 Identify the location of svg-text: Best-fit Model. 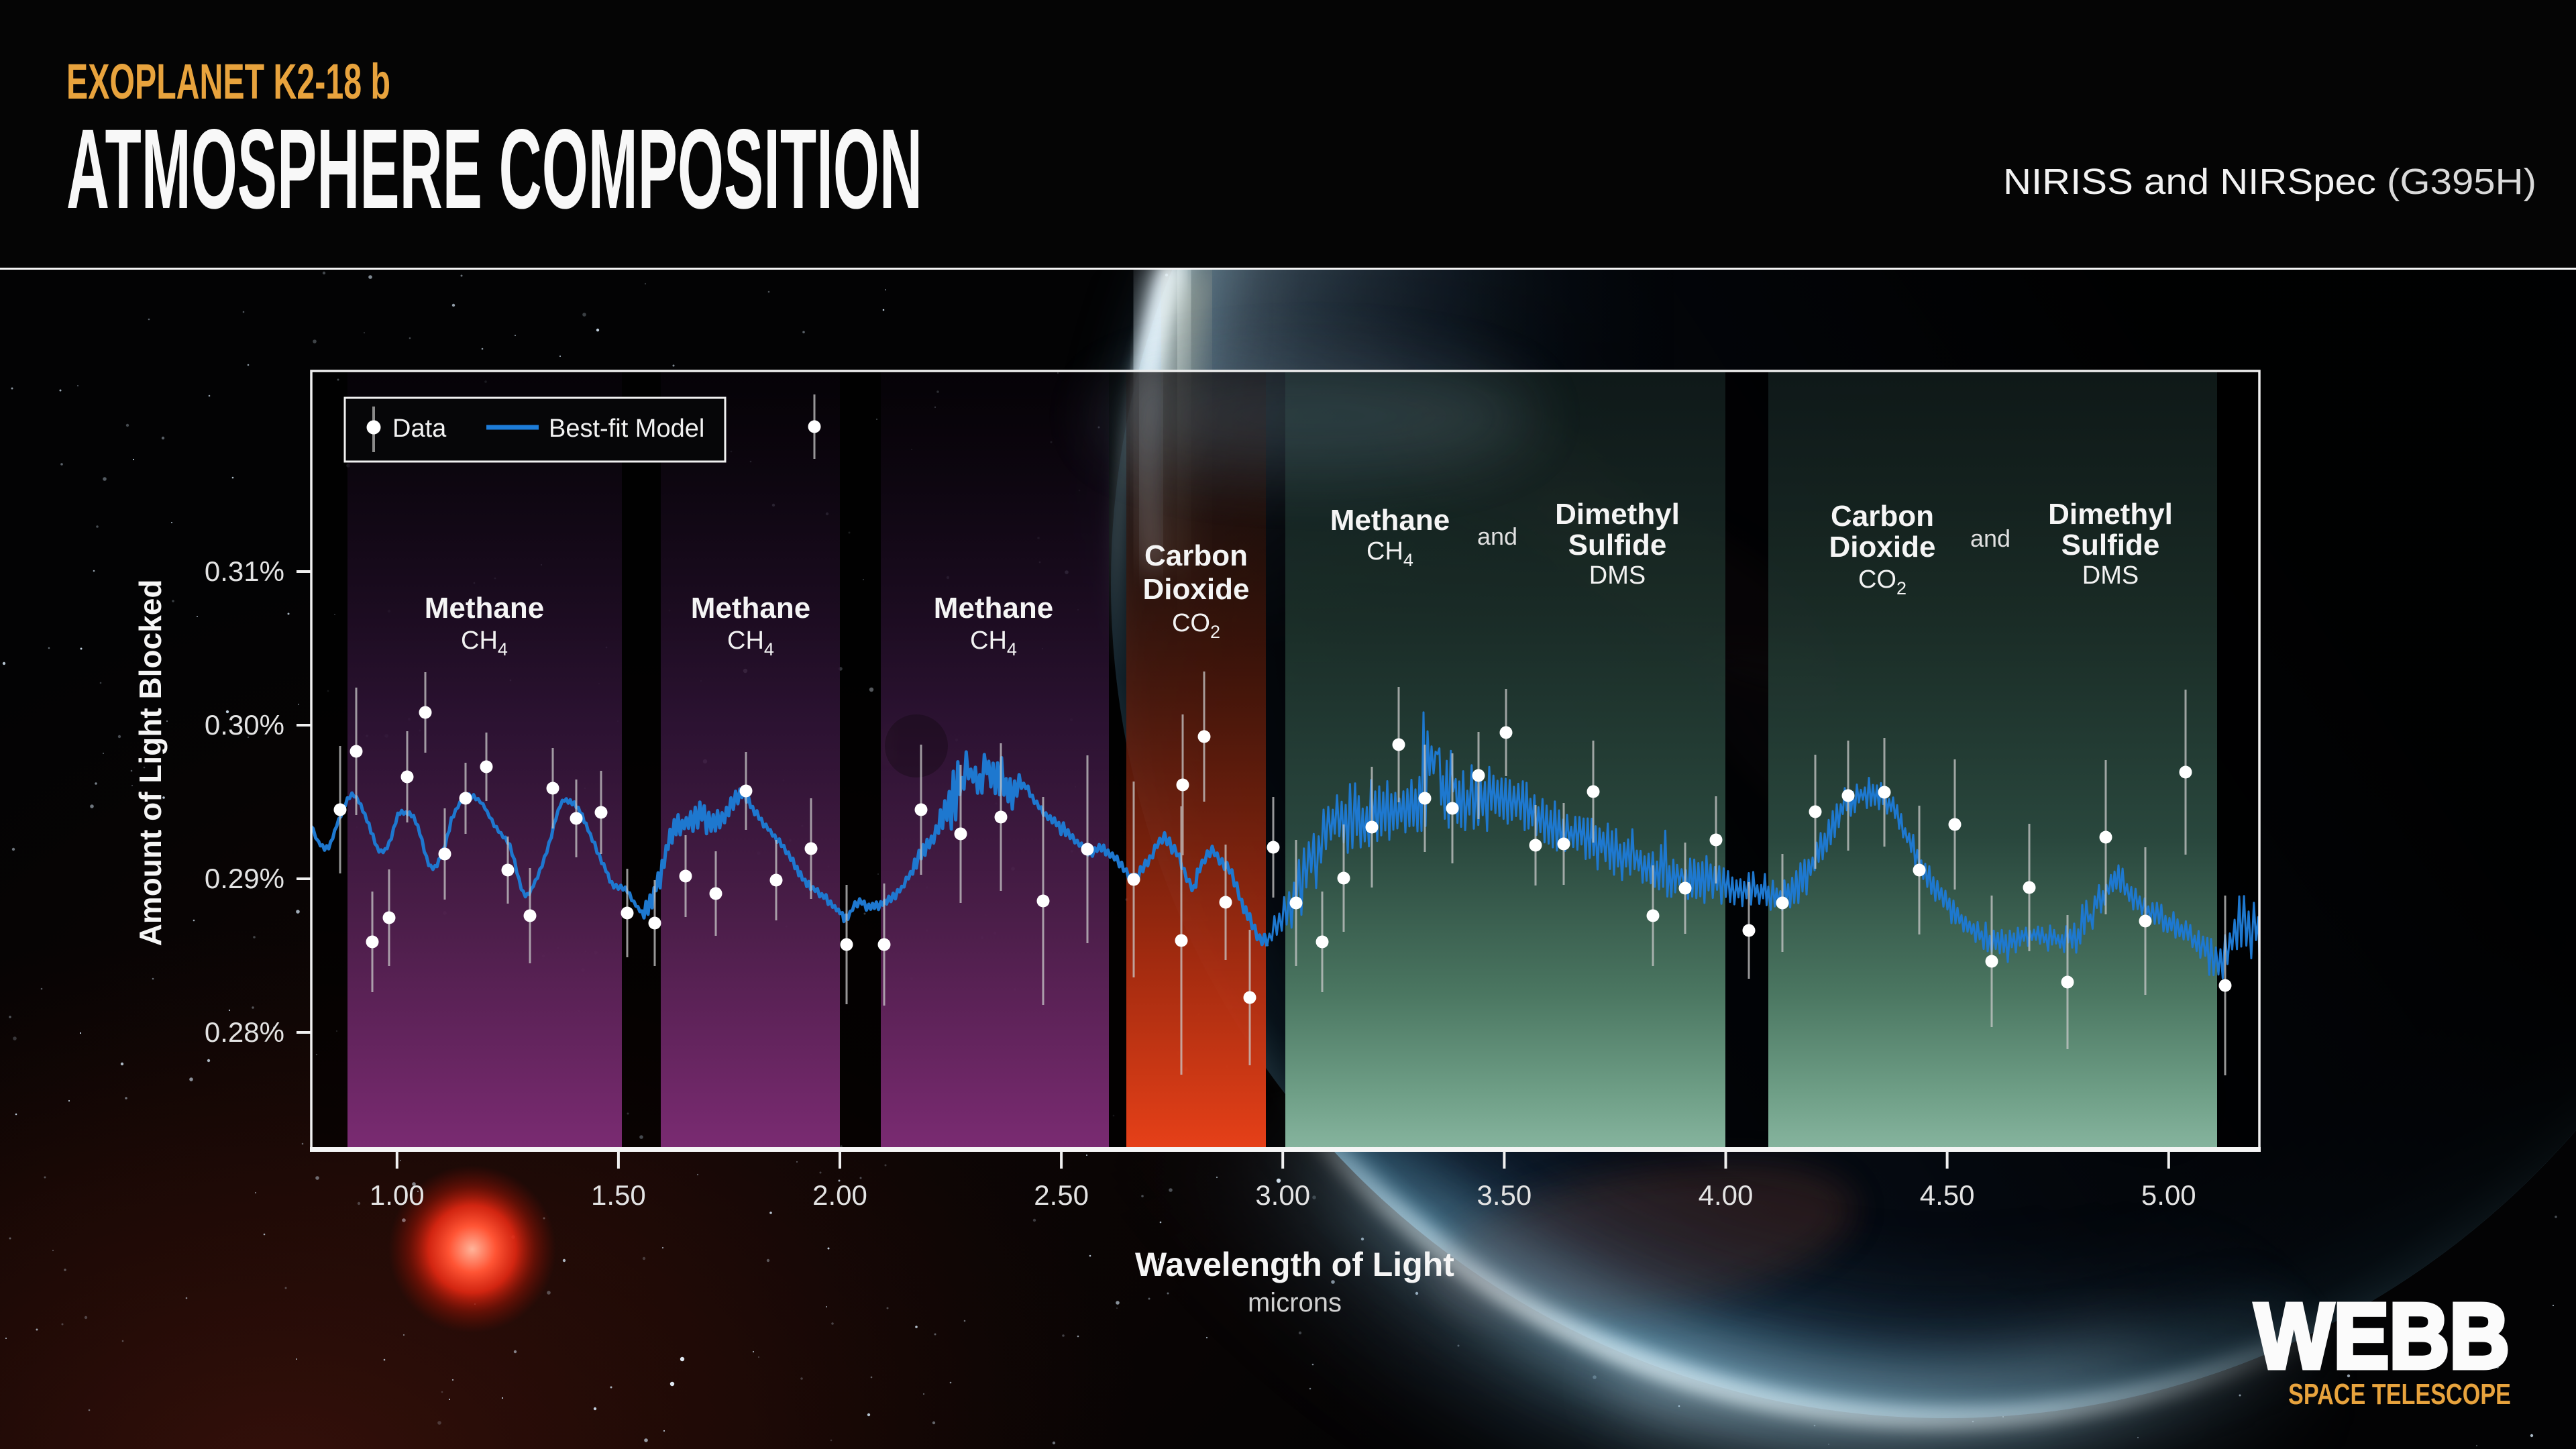
(626, 429).